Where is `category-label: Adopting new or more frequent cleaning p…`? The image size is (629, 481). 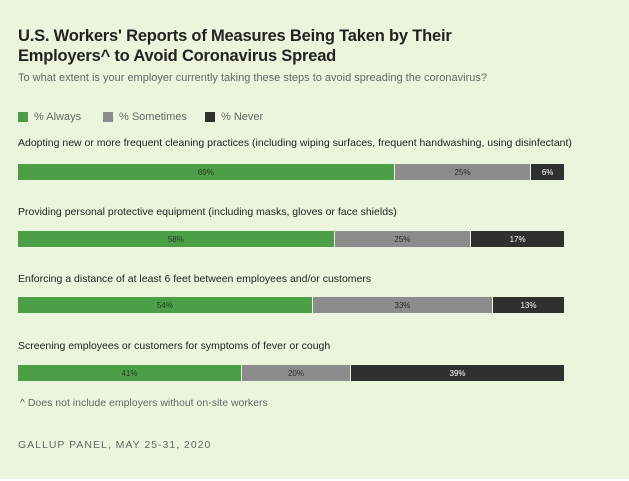 category-label: Adopting new or more frequent cleaning p… is located at coordinates (295, 143).